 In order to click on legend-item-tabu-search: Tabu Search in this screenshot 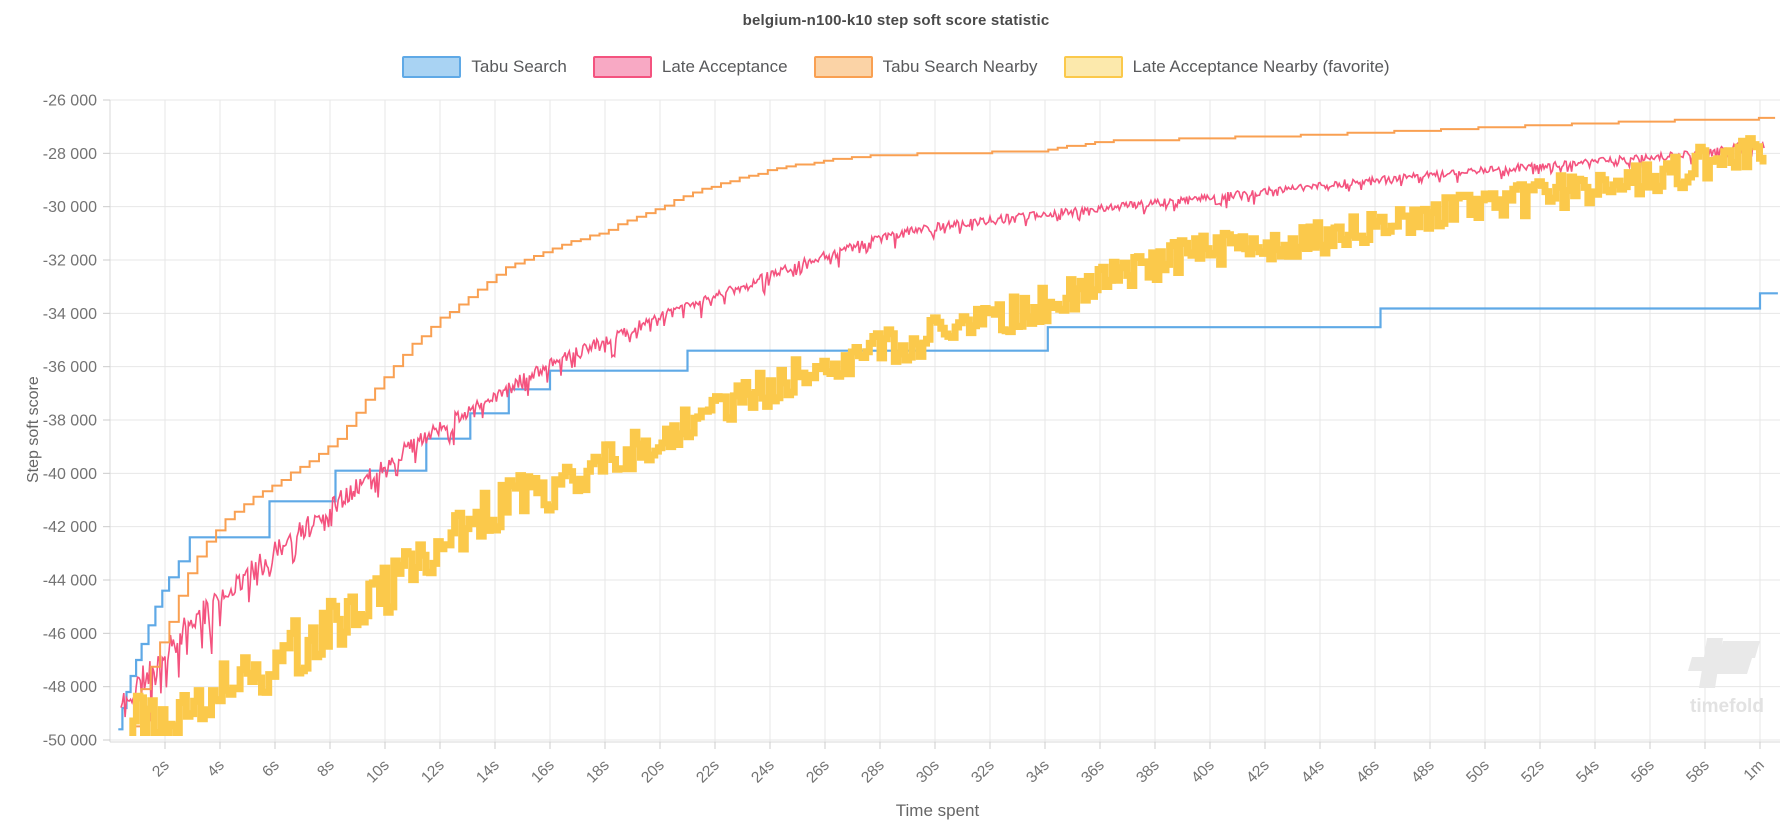, I will do `click(484, 67)`.